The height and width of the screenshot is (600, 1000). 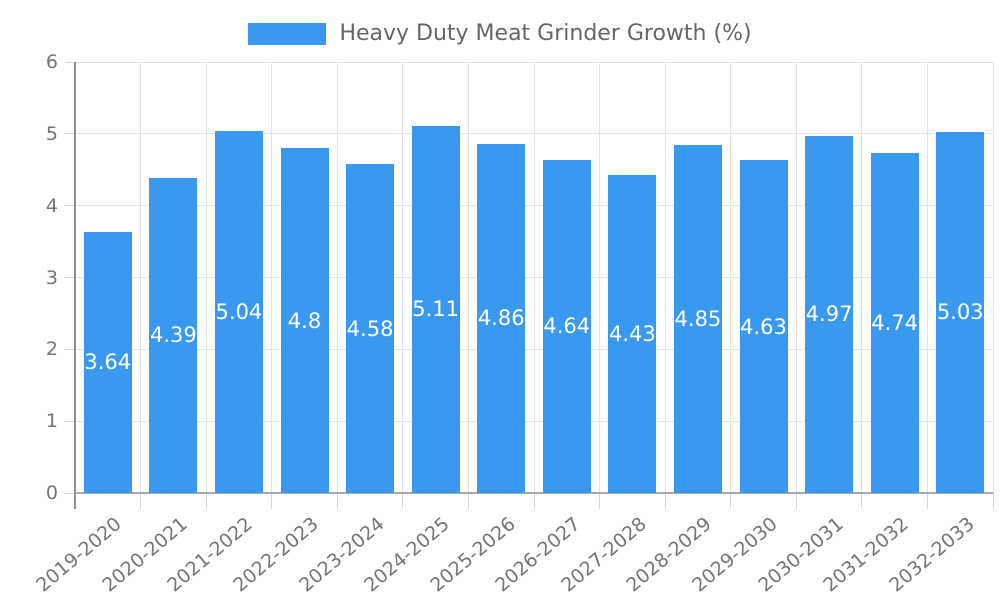 I want to click on y-axis-tick-label: 0, so click(x=51, y=493).